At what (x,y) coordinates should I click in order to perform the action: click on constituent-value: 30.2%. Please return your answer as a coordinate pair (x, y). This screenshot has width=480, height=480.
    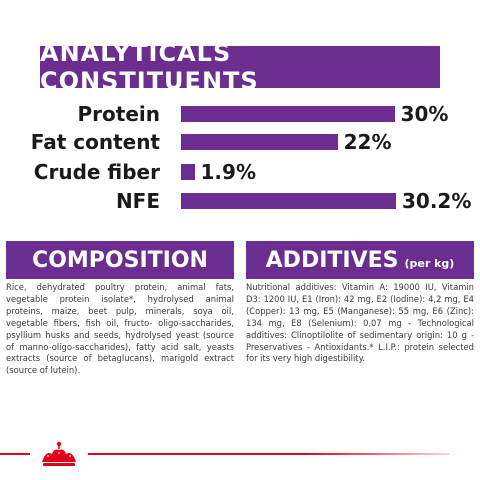
    Looking at the image, I should click on (437, 201).